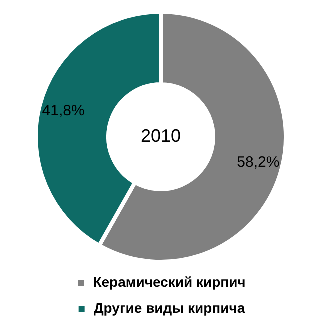  I want to click on data-label: 58,2%, so click(258, 162).